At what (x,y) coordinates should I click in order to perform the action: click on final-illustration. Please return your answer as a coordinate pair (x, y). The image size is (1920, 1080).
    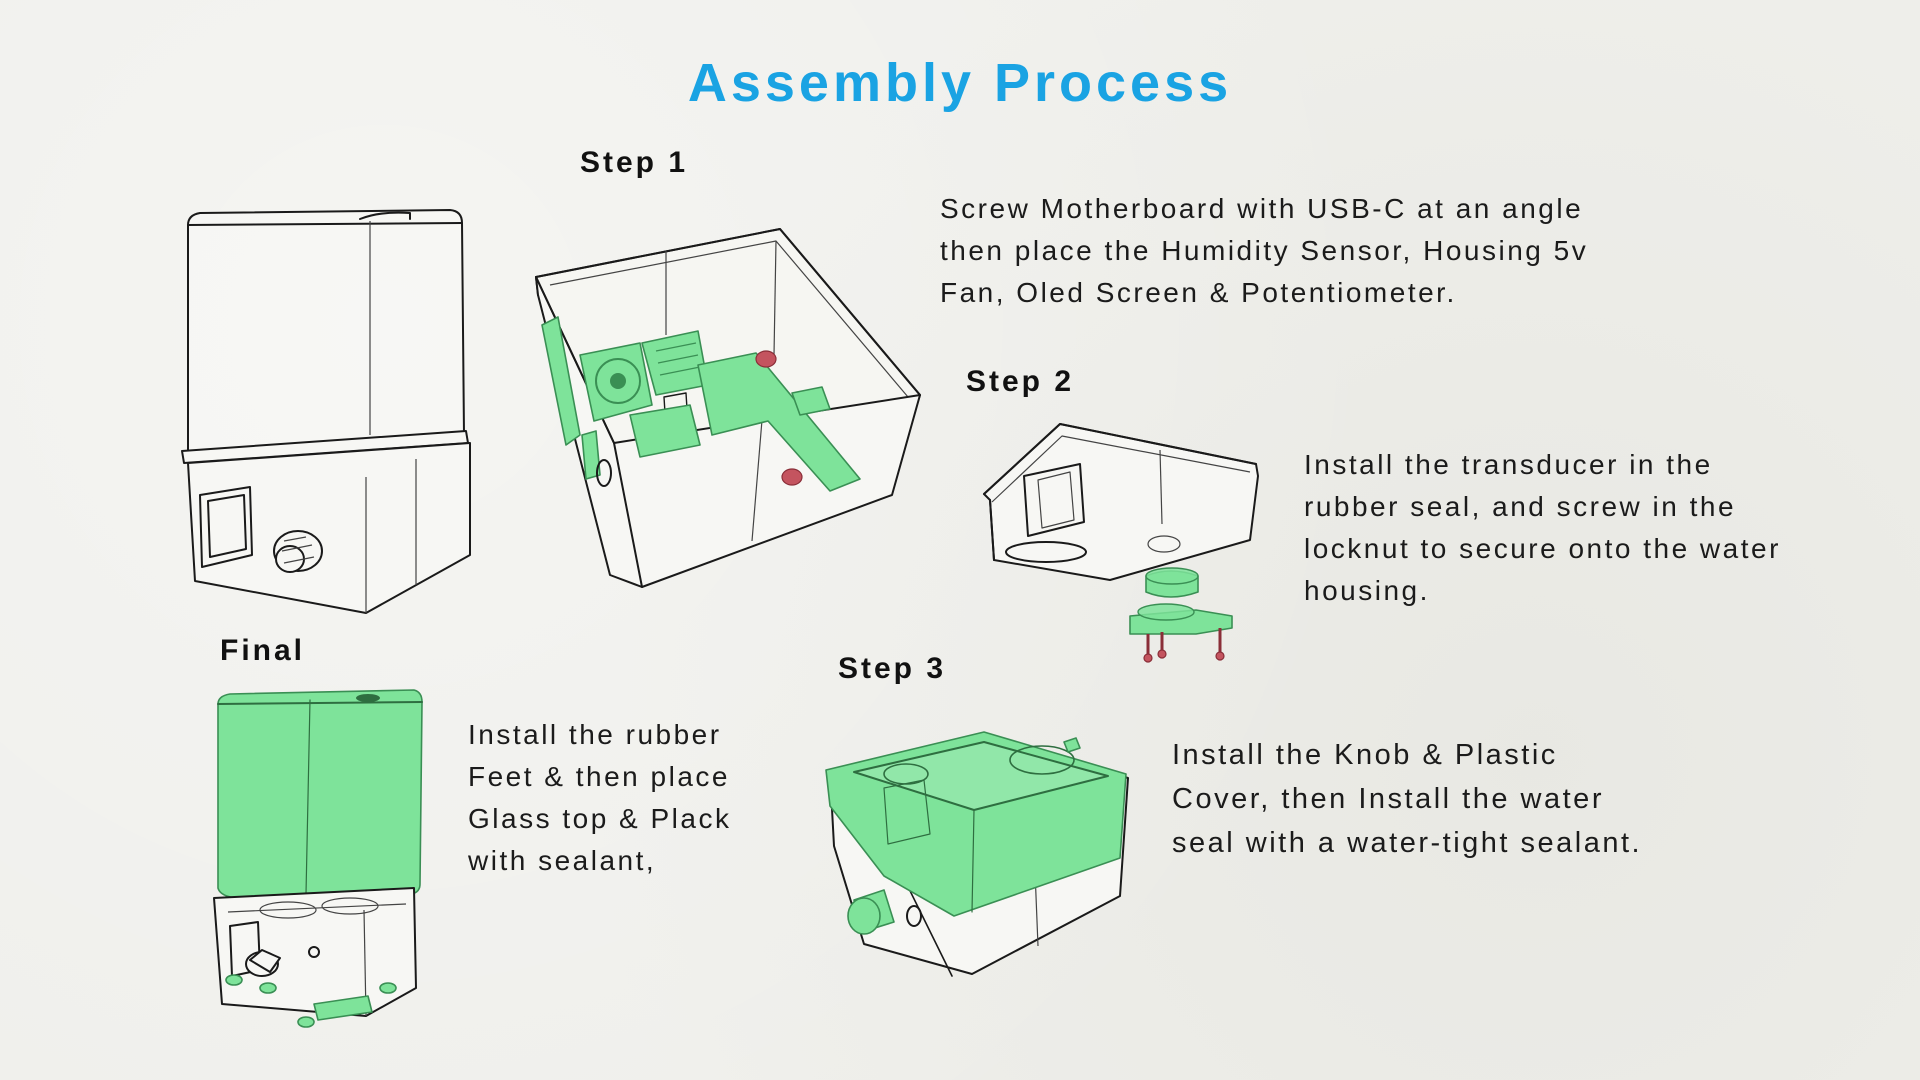
    Looking at the image, I should click on (318, 858).